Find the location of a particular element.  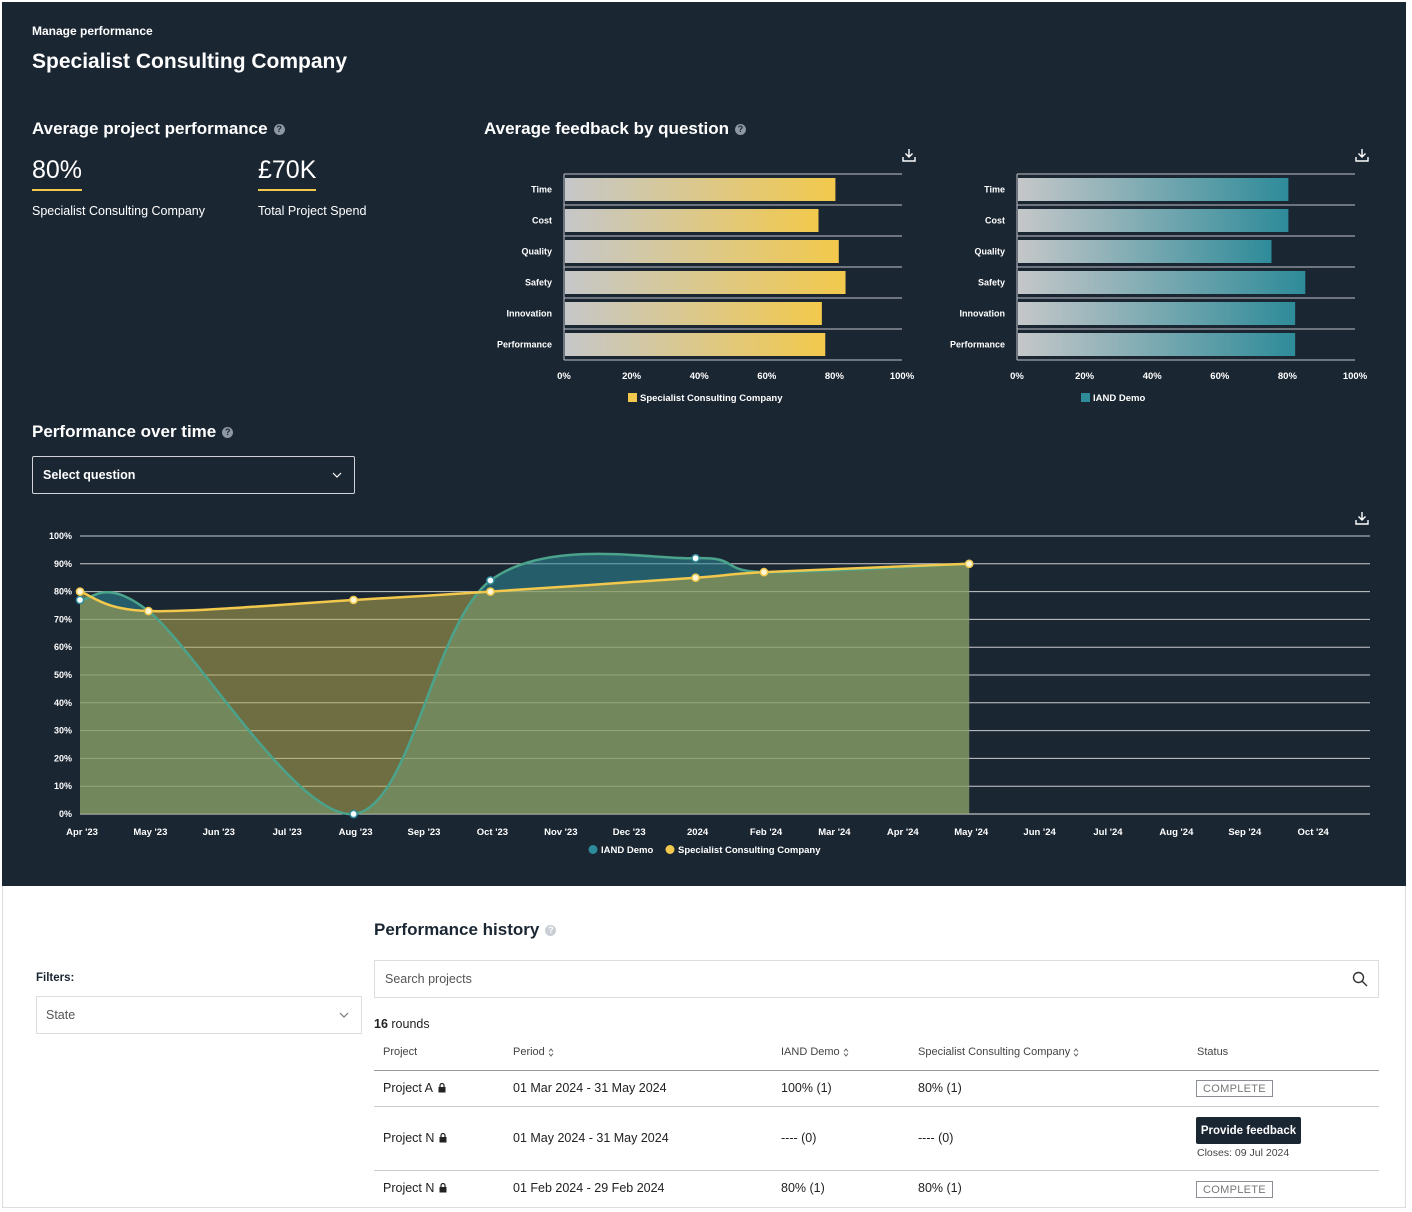

legend-label: Specialist Consulting Company is located at coordinates (749, 850).